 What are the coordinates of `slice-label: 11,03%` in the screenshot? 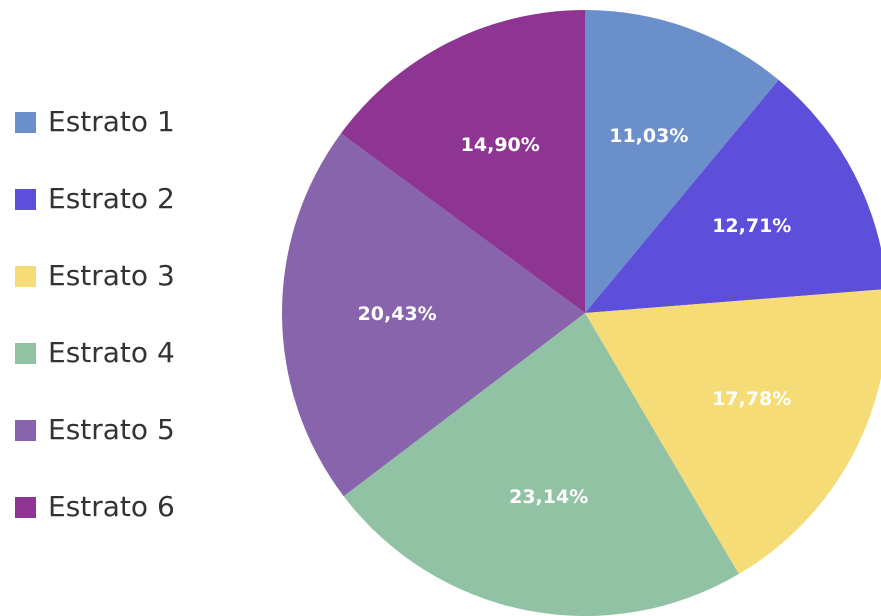 It's located at (648, 136).